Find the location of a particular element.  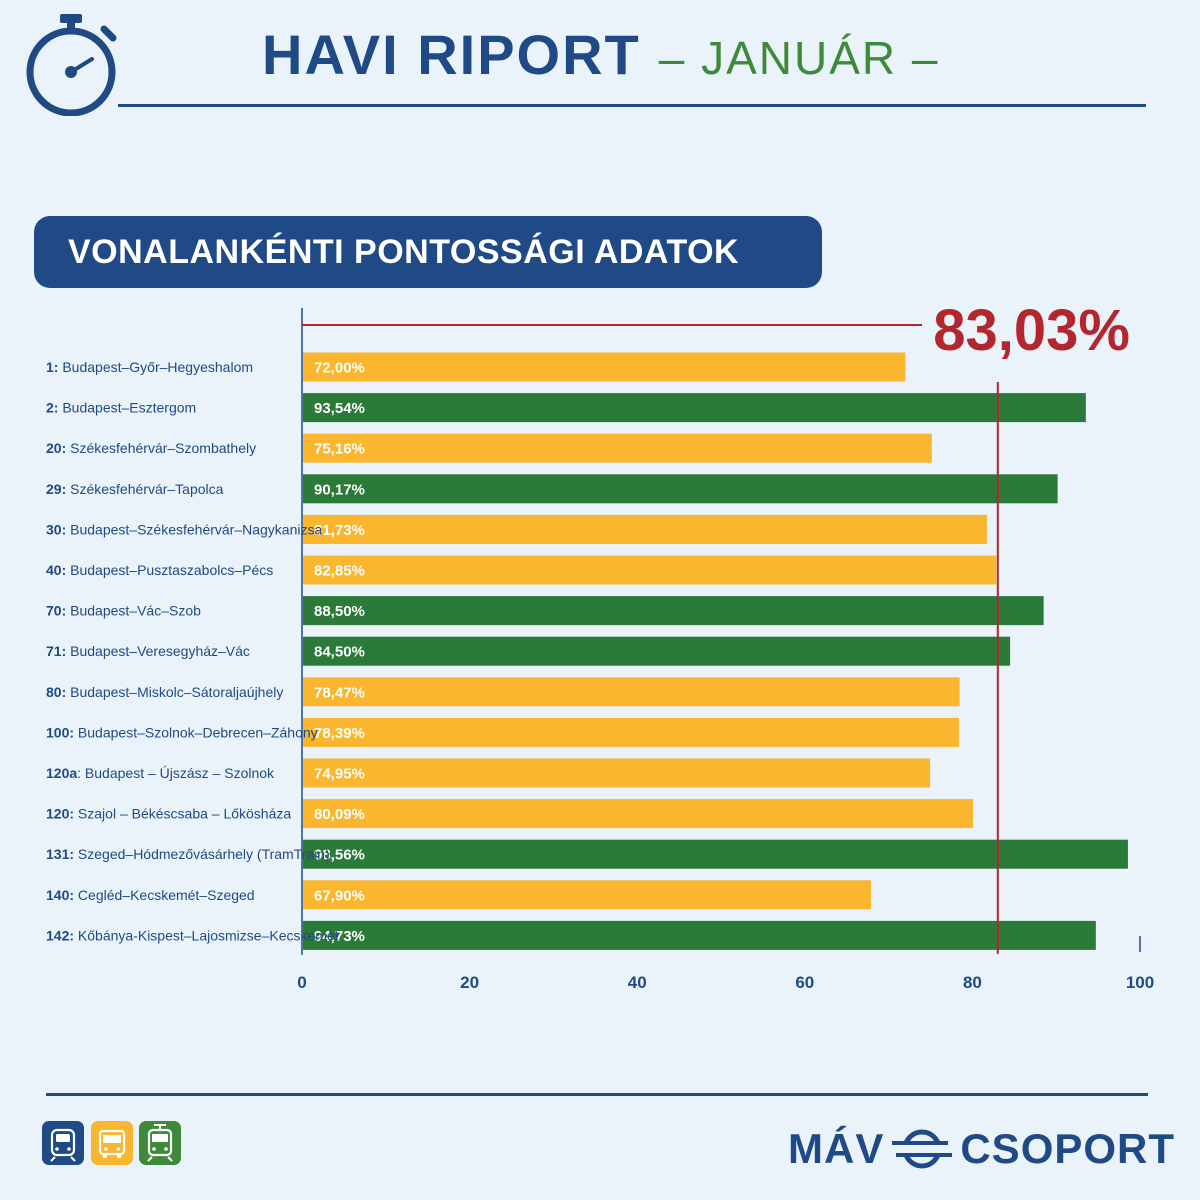

category-label: 30: Budapest–Székesfehérvár–Nagykanizsa is located at coordinates (184, 529).